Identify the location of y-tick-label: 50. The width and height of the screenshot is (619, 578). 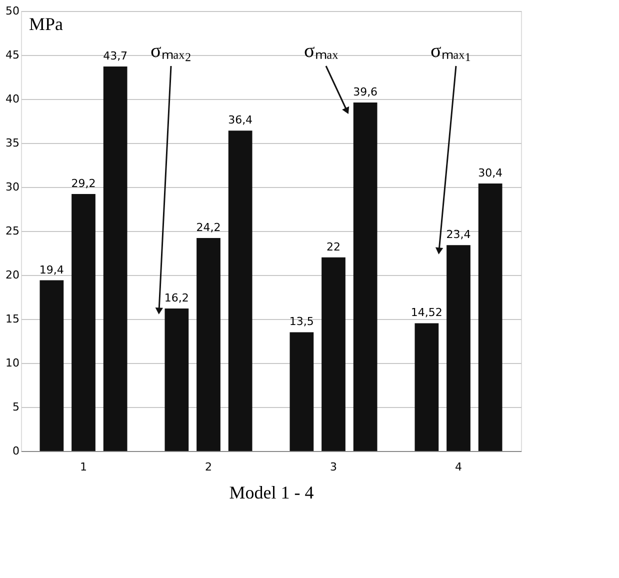
(13, 11).